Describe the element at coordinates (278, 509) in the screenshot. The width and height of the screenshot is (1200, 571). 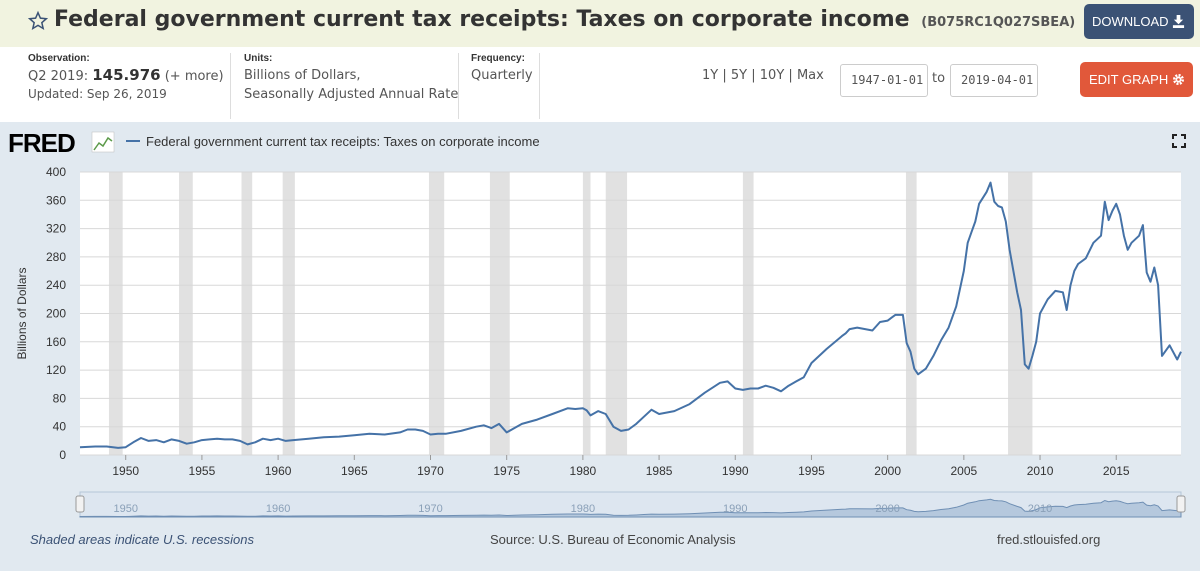
I see `navigator-tick-1960: 1960` at that location.